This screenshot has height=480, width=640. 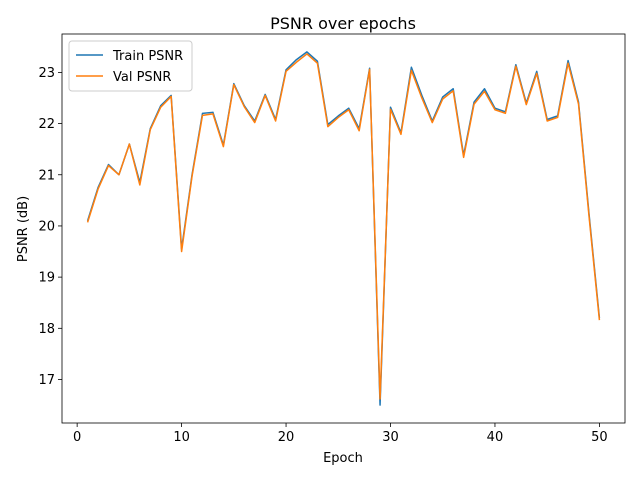 I want to click on y-tick-label: 18, so click(x=46, y=329).